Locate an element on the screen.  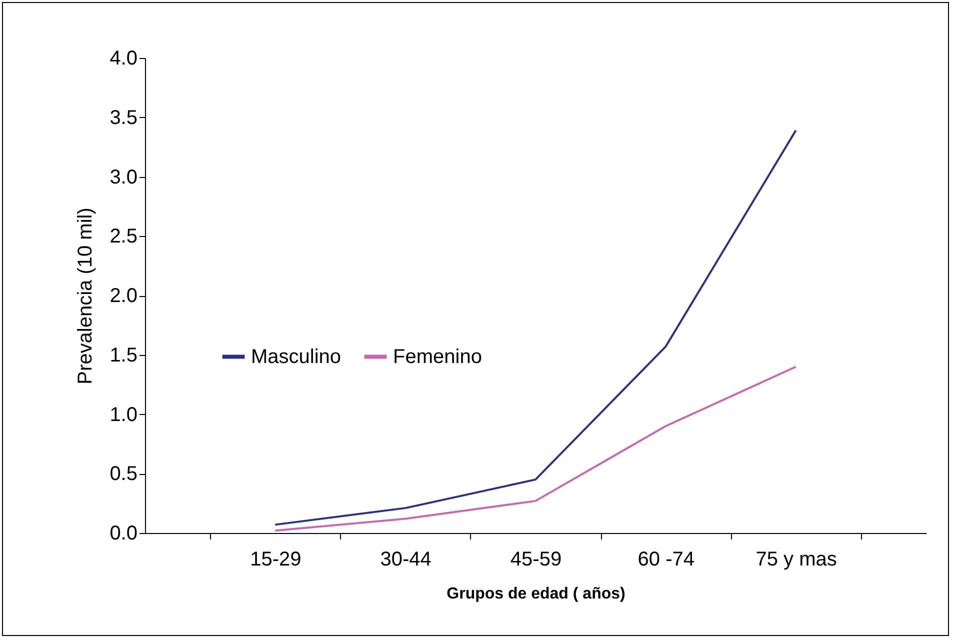
x-axis-title: Grupos de edad ( años) is located at coordinates (536, 594).